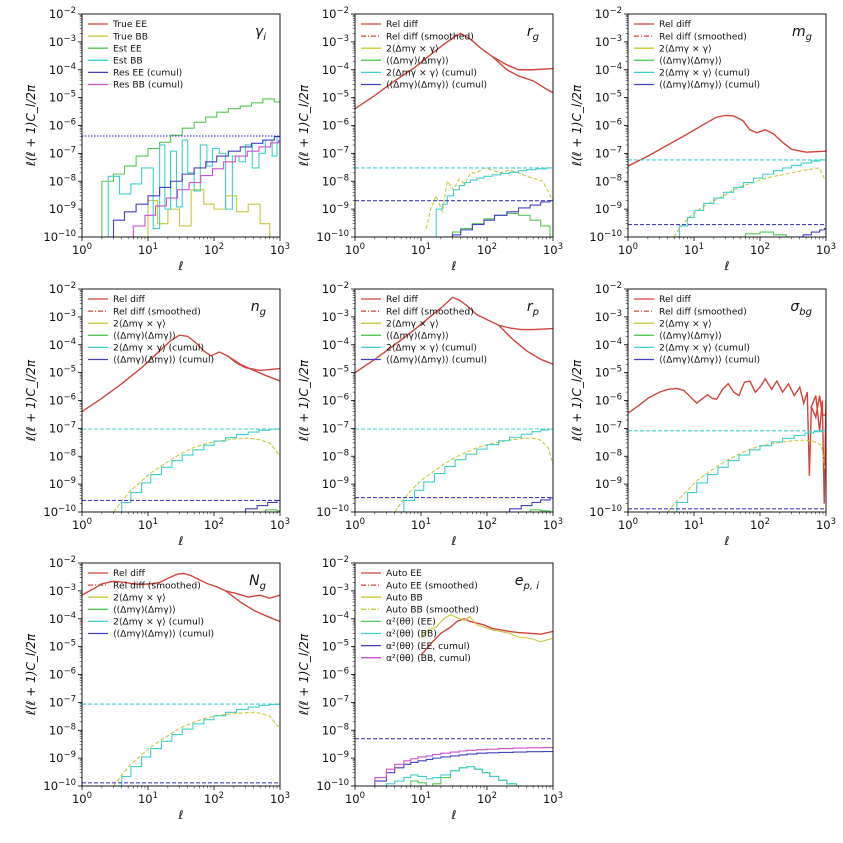 Image resolution: width=843 pixels, height=843 pixels. What do you see at coordinates (801, 308) in the screenshot?
I see `panel-title: σbg` at bounding box center [801, 308].